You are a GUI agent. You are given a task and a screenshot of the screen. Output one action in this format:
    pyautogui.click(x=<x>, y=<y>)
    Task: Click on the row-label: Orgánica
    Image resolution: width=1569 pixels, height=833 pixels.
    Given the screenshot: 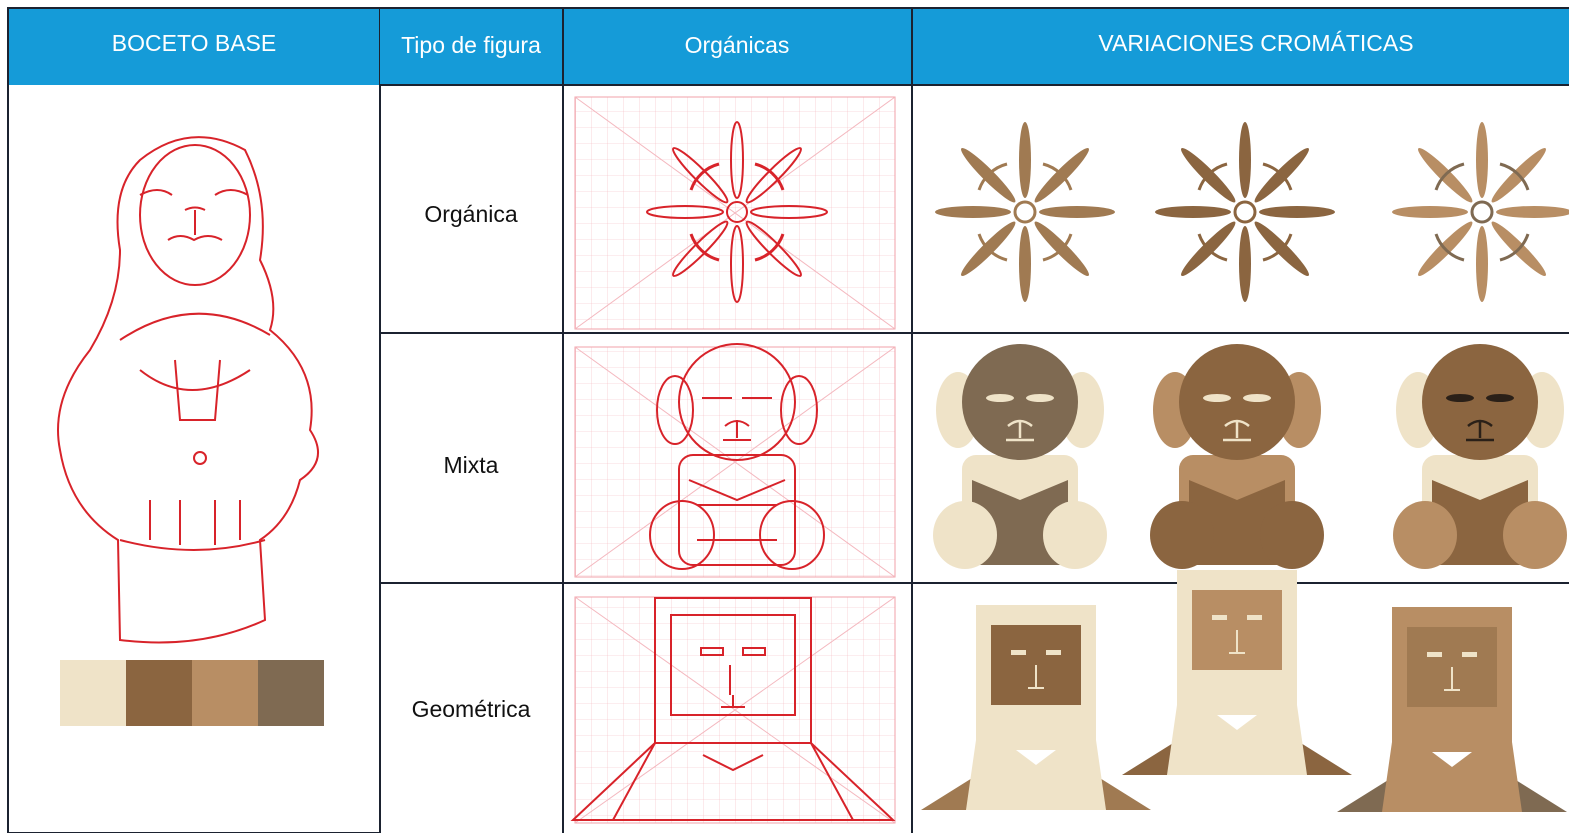 What is the action you would take?
    pyautogui.click(x=471, y=214)
    